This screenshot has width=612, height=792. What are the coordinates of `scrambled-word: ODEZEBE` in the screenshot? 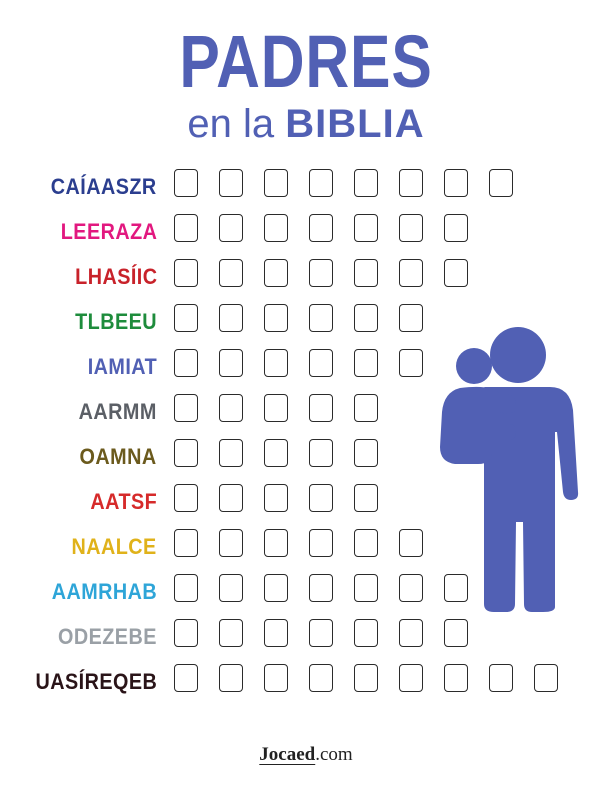 It's located at (78, 637).